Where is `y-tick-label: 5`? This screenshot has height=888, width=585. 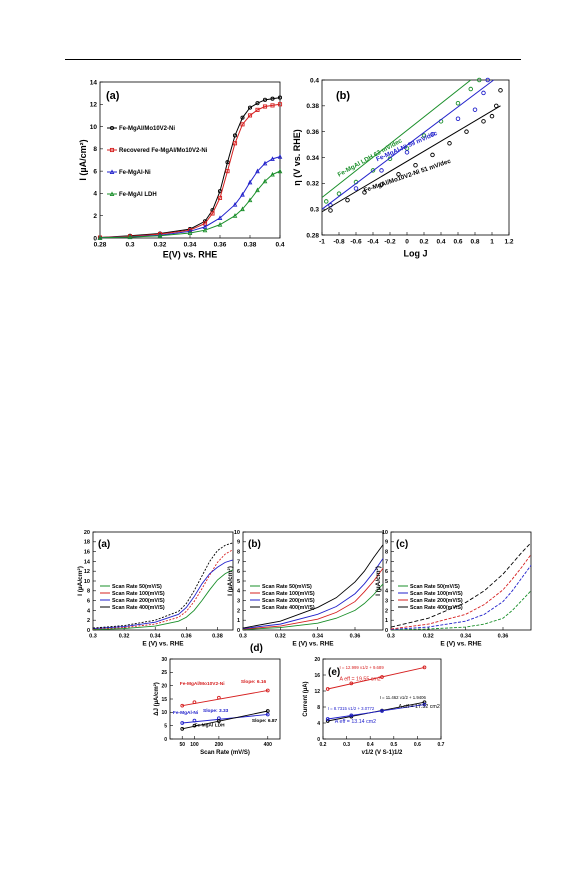
y-tick-label: 5 is located at coordinates (386, 582).